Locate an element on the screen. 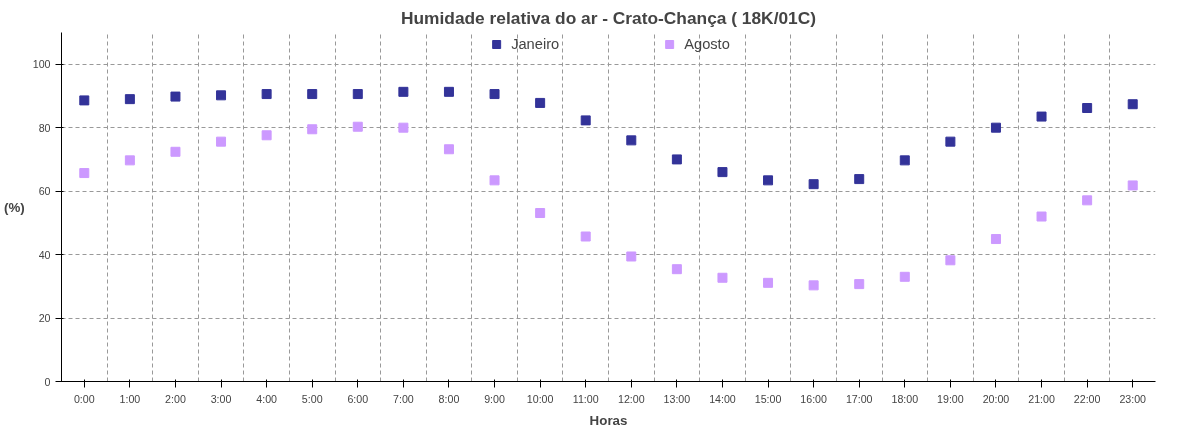 This screenshot has width=1188, height=434. x-tick-label: 2:00 is located at coordinates (175, 398).